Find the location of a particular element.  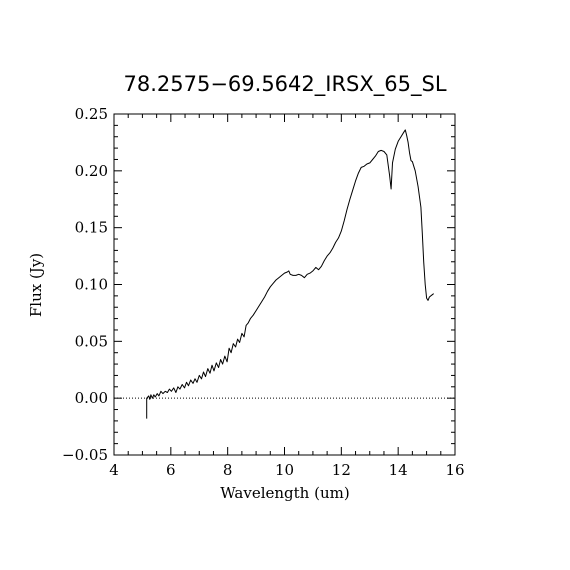

y-tick-label: 0.25 is located at coordinates (91, 114).